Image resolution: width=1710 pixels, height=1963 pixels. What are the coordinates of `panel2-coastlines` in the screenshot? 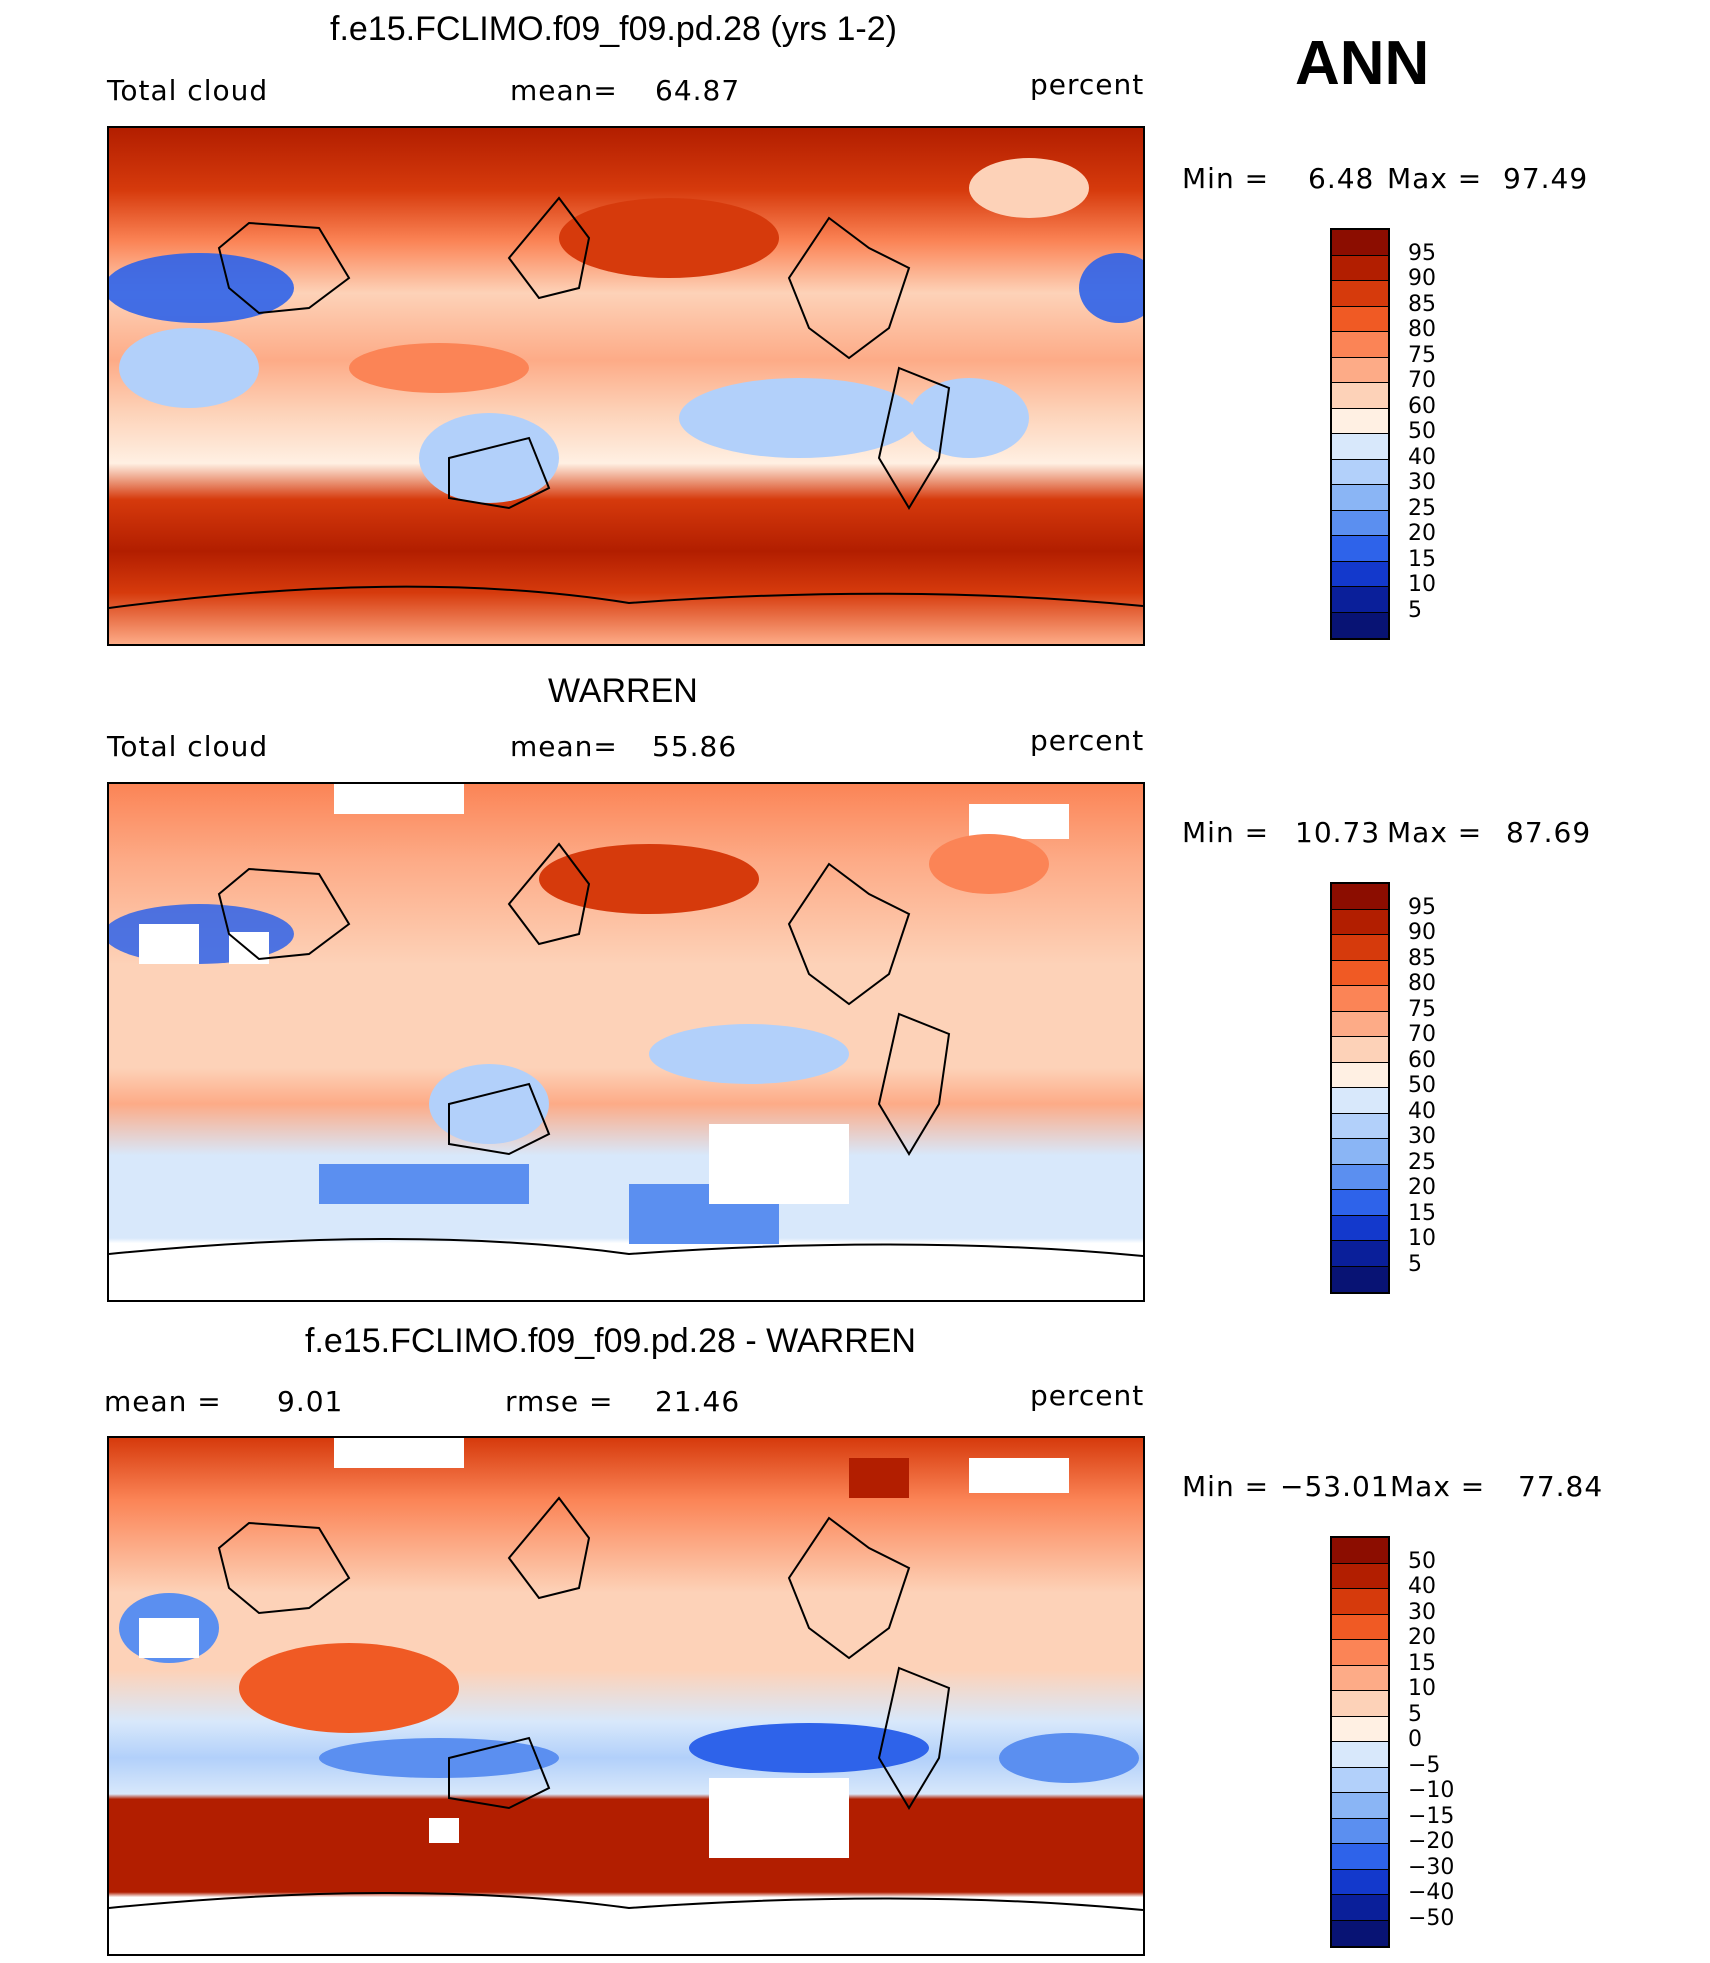 It's located at (626, 1049).